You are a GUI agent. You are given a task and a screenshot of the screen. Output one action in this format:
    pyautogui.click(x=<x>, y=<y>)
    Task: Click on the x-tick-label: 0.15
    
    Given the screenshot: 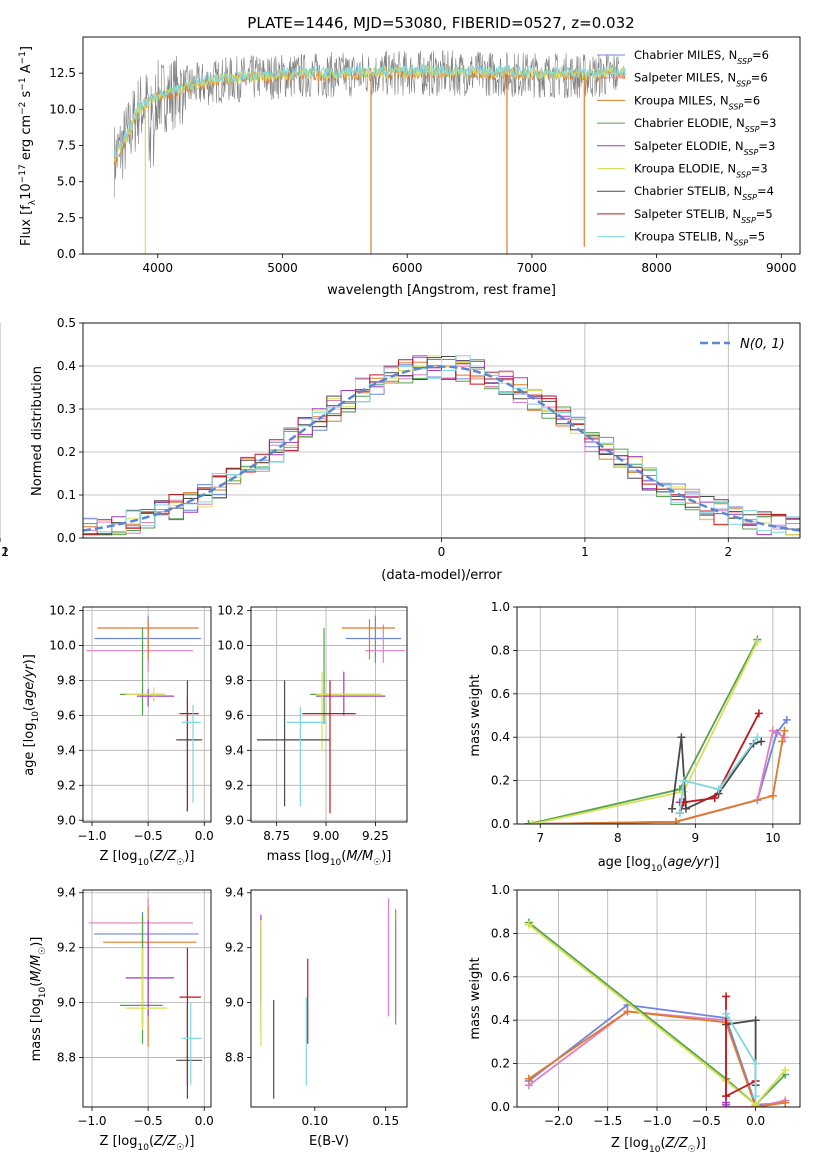 What is the action you would take?
    pyautogui.click(x=385, y=1121)
    